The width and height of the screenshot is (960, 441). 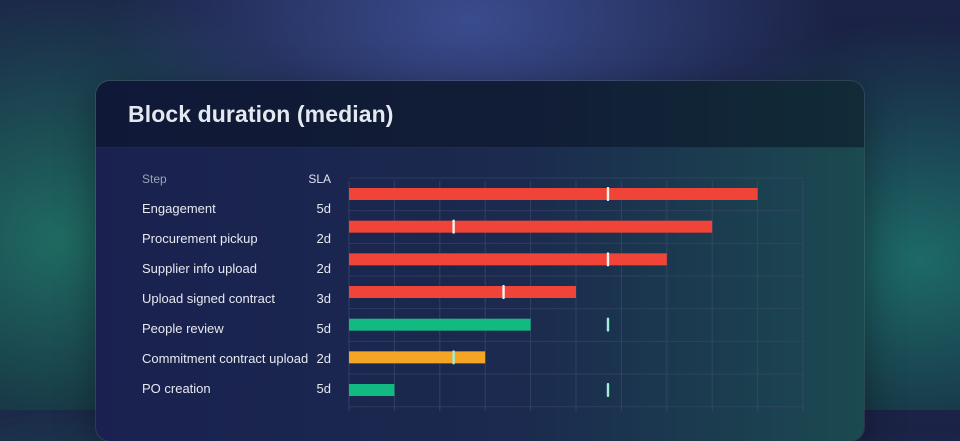 What do you see at coordinates (323, 328) in the screenshot?
I see `row-sla-people-review: 5d` at bounding box center [323, 328].